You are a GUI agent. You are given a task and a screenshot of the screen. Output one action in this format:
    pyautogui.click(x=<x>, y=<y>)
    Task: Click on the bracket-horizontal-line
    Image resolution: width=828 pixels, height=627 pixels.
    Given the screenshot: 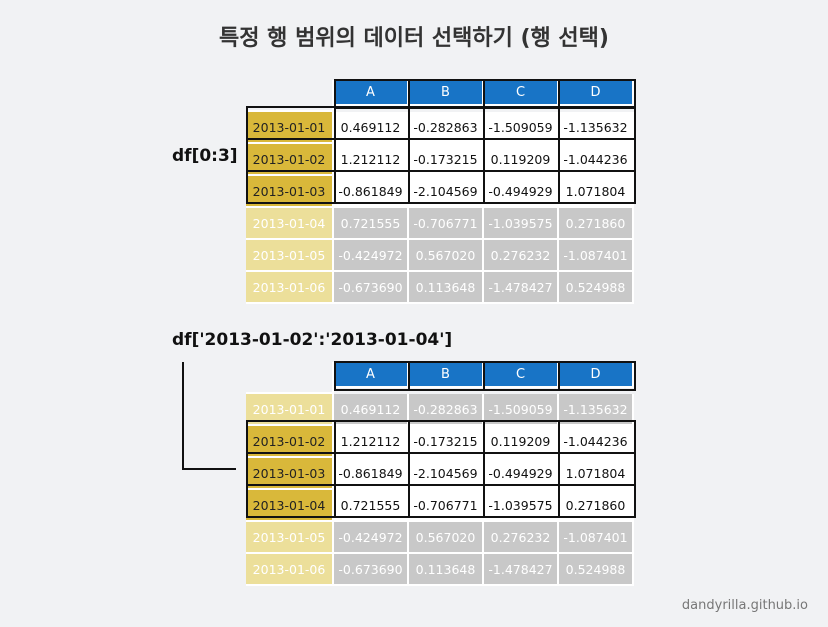 What is the action you would take?
    pyautogui.click(x=209, y=469)
    